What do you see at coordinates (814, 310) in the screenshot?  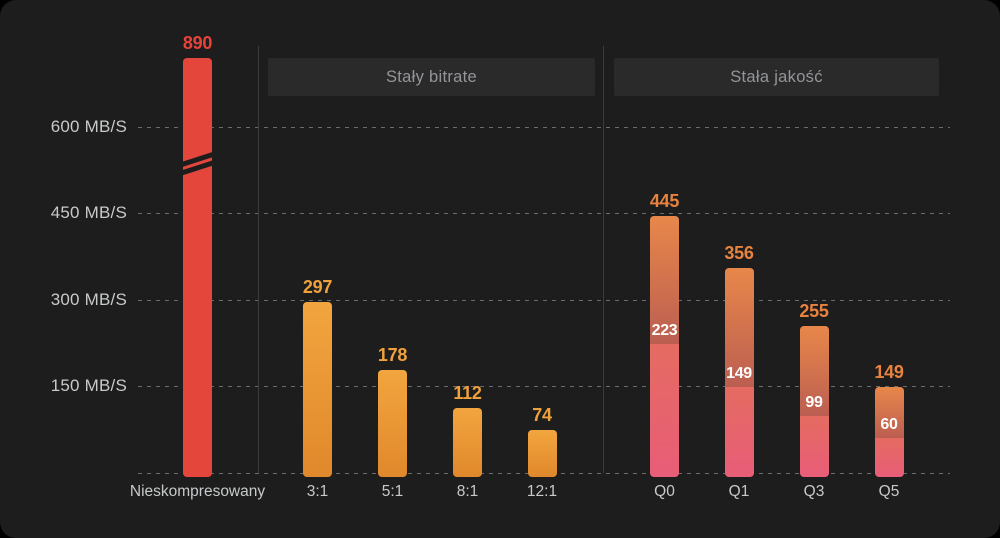 I see `bar-value-label: 255` at bounding box center [814, 310].